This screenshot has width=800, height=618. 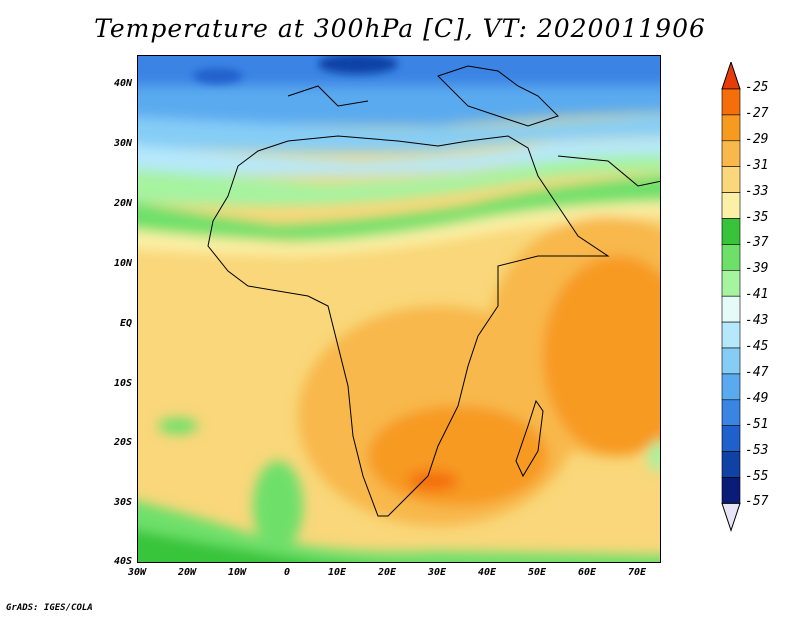 What do you see at coordinates (187, 572) in the screenshot?
I see `lon-label: 20W` at bounding box center [187, 572].